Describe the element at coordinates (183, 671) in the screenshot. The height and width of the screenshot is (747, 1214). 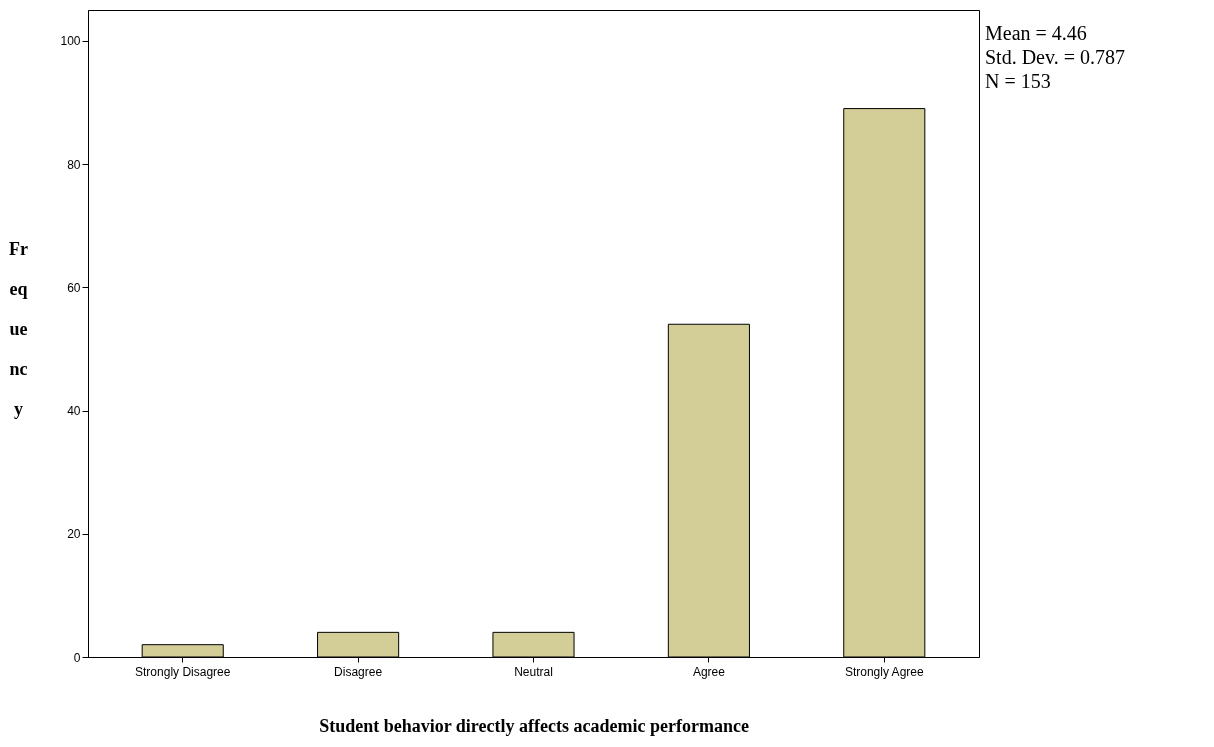
I see `x-tick-label: Strongly Disagree` at that location.